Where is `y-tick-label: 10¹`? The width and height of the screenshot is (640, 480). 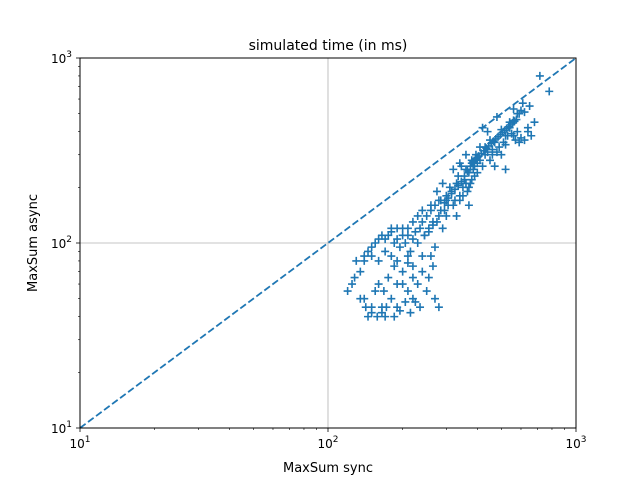
y-tick-label: 10¹ is located at coordinates (61, 428).